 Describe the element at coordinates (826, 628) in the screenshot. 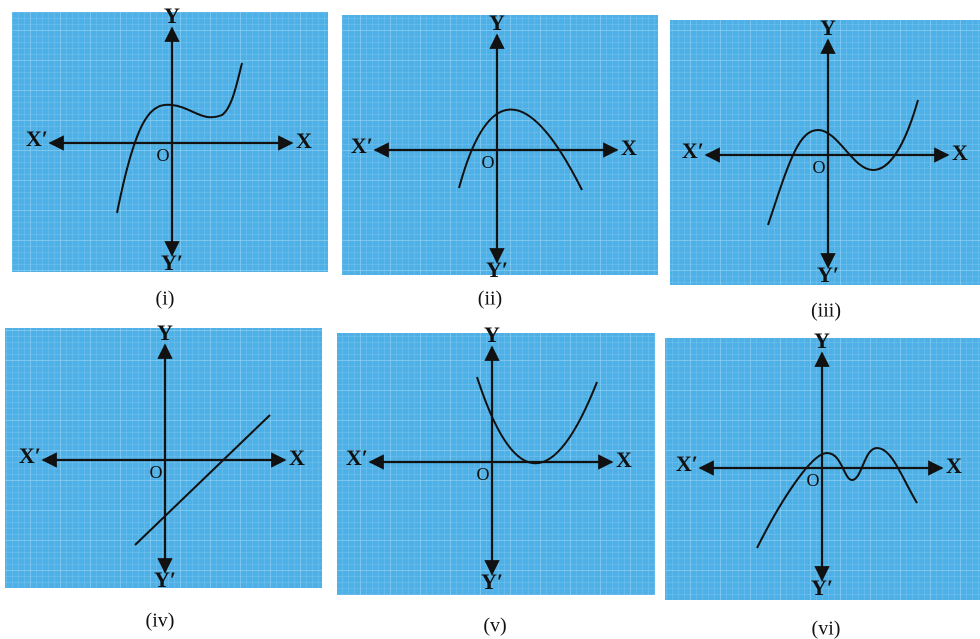

I see `caption: (vi)` at that location.